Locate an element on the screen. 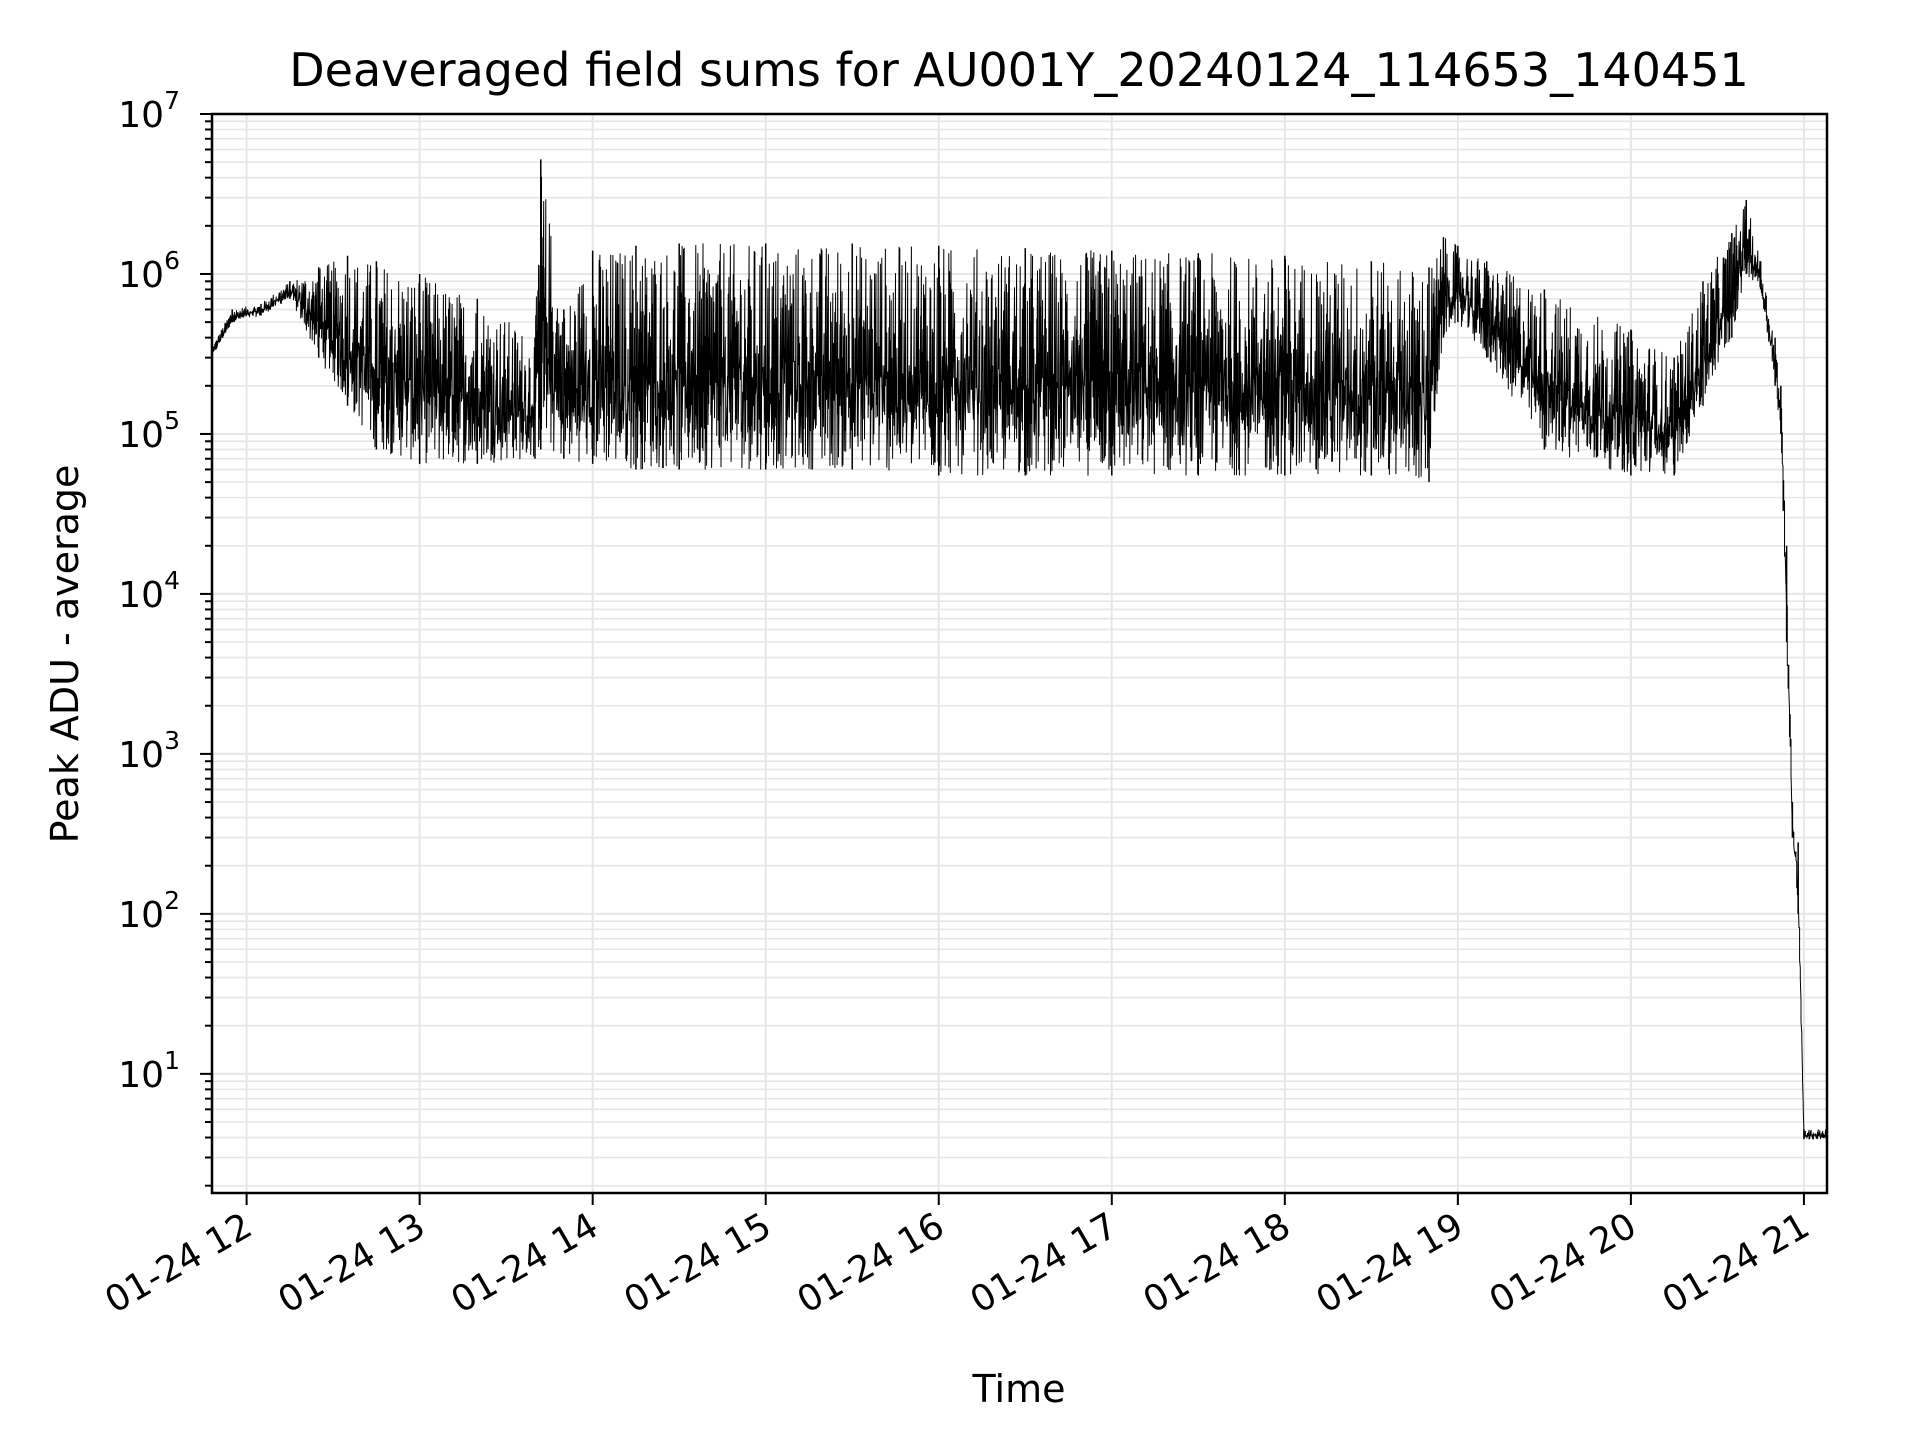 Image resolution: width=1920 pixels, height=1440 pixels. x-axis-label: Time is located at coordinates (1019, 1389).